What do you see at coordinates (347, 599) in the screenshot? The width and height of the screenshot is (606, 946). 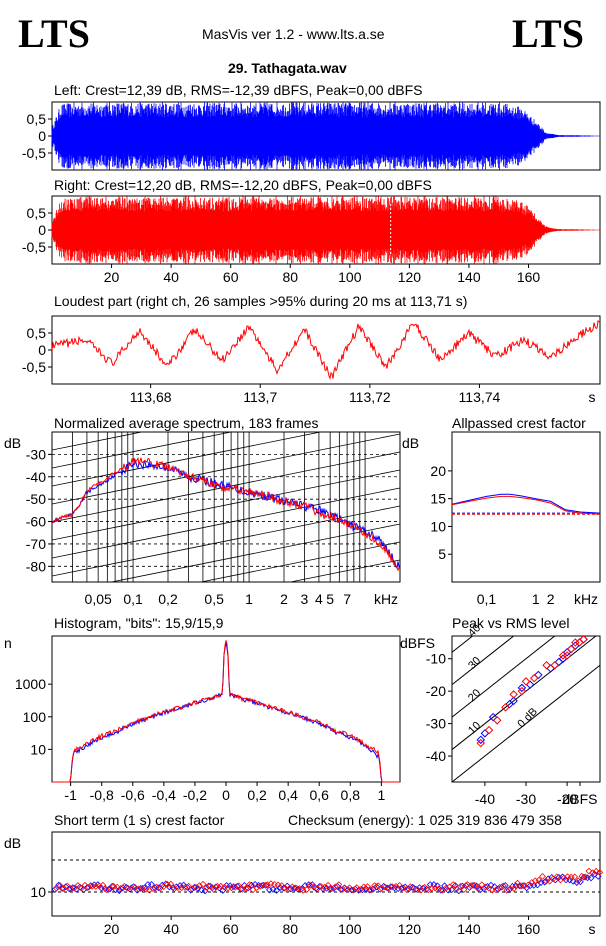 I see `x-tick-label: 7` at bounding box center [347, 599].